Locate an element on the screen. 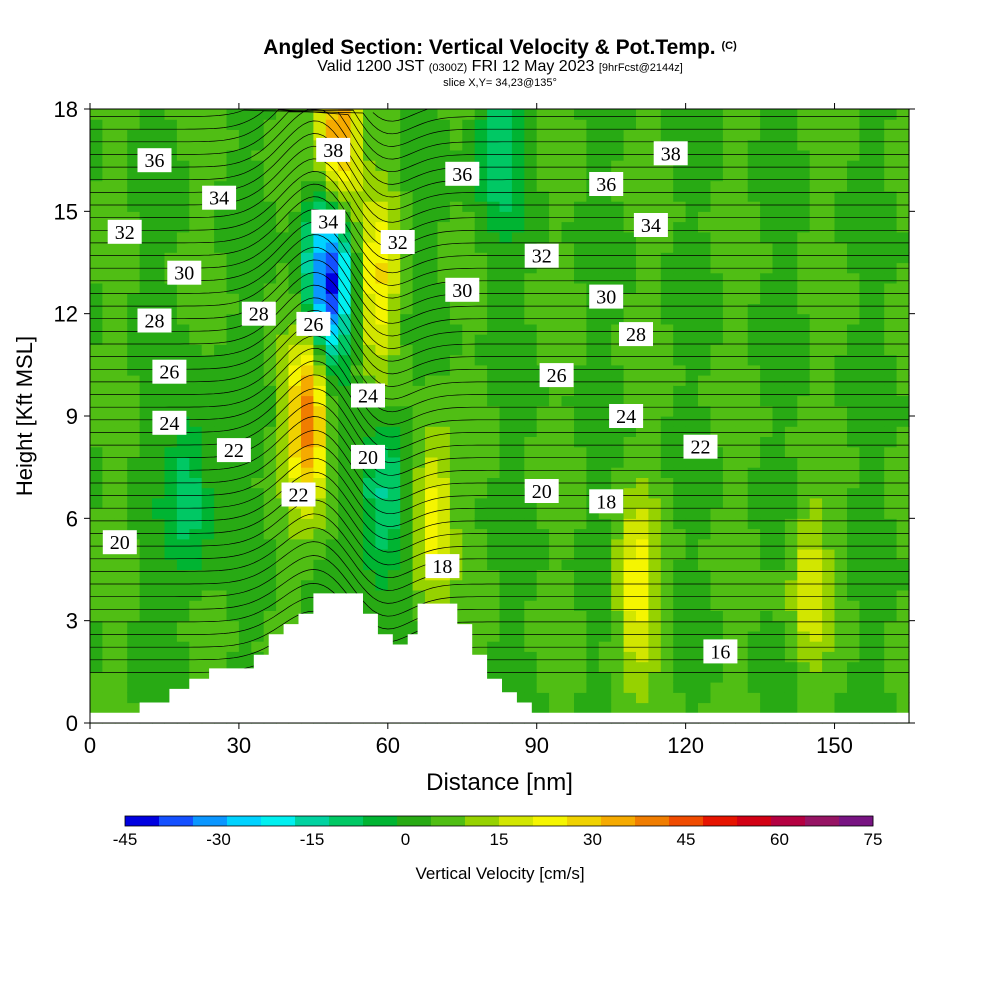  isentrope-line is located at coordinates (499, 519).